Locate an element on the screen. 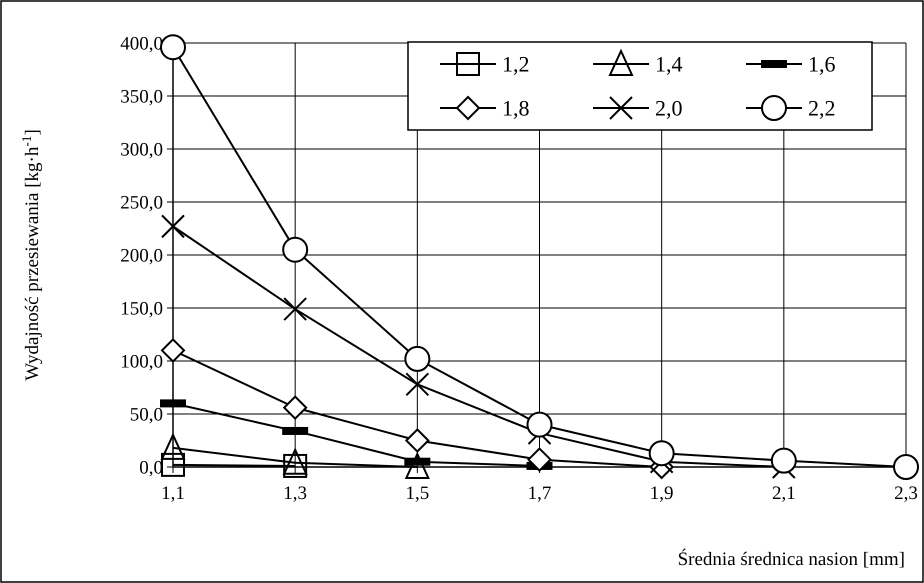 The image size is (924, 583). legend-label: 1,6 is located at coordinates (822, 64).